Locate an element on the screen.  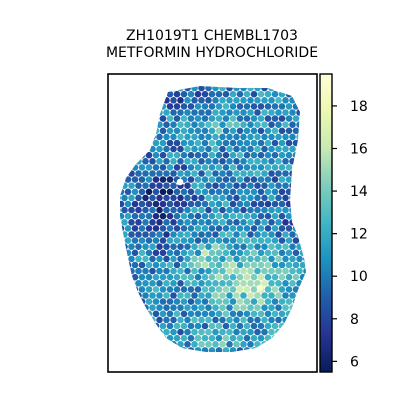
colorbar-tick-label: 6 is located at coordinates (354, 362).